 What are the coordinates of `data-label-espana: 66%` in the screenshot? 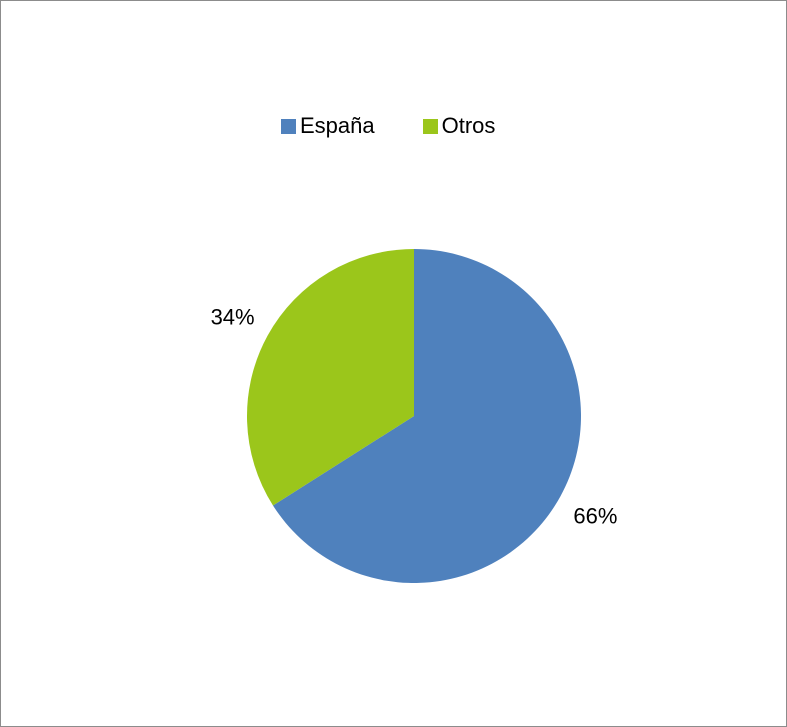 It's located at (595, 516).